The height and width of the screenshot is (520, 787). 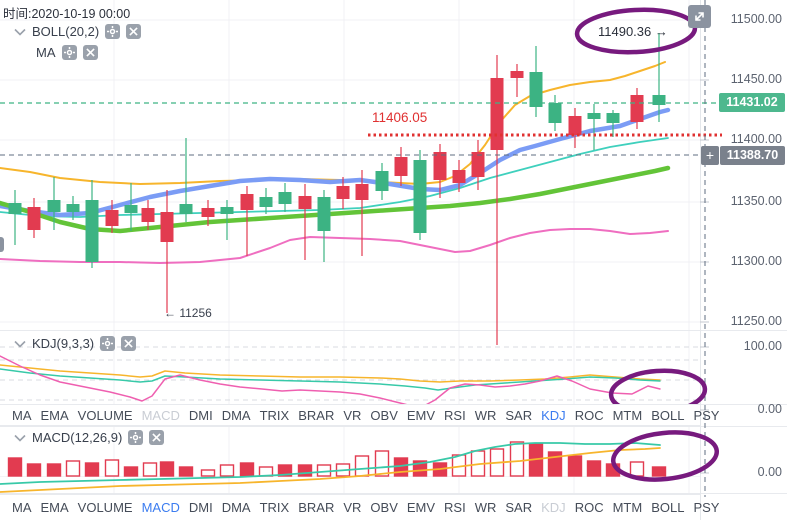 I want to click on kdj-axis-label: 100.00, so click(x=762, y=346).